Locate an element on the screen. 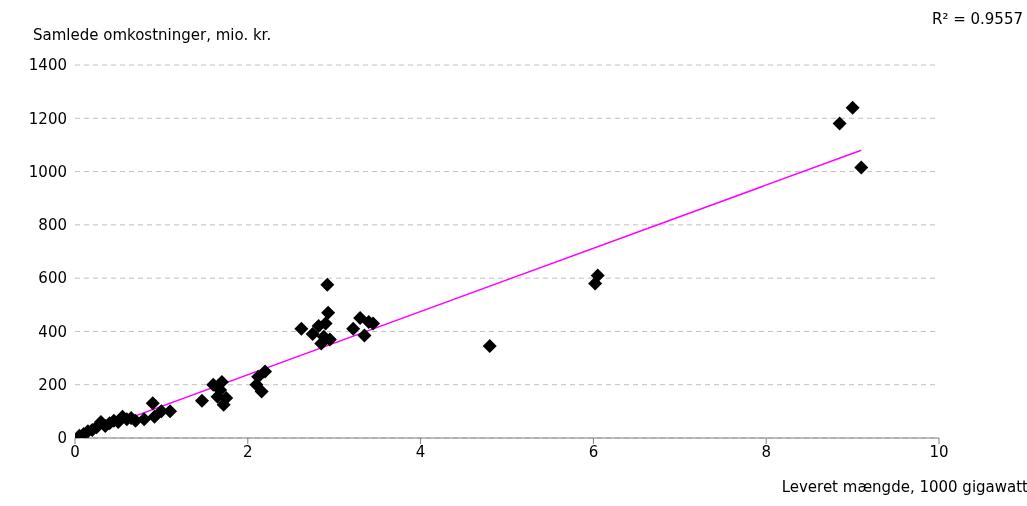 This screenshot has height=506, width=1027. y-tick-label: 1400 is located at coordinates (47, 65).